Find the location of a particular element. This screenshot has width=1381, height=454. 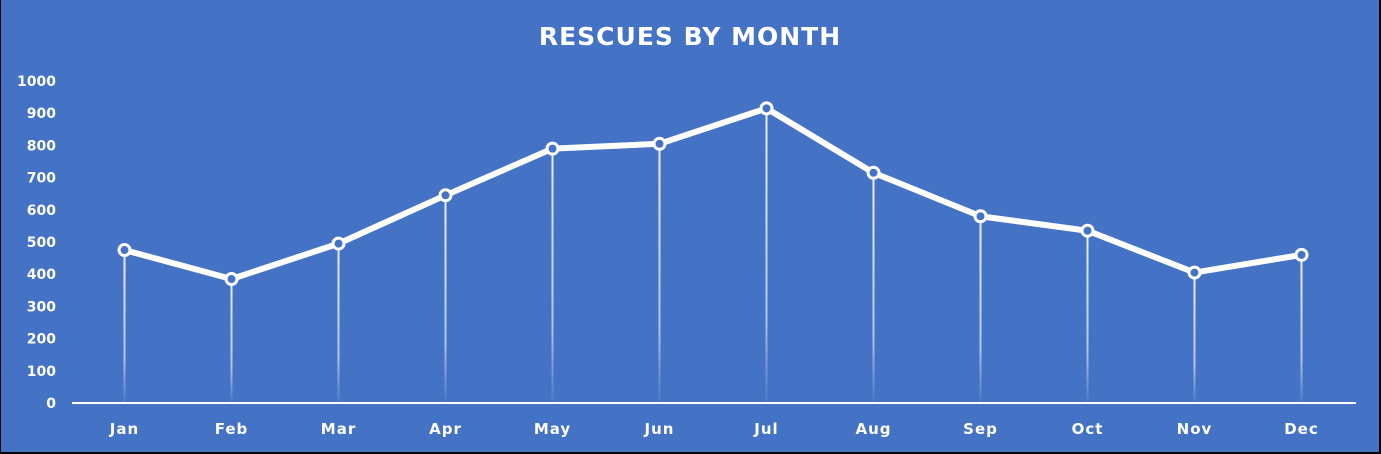

x-tick-label: Nov is located at coordinates (1195, 429).